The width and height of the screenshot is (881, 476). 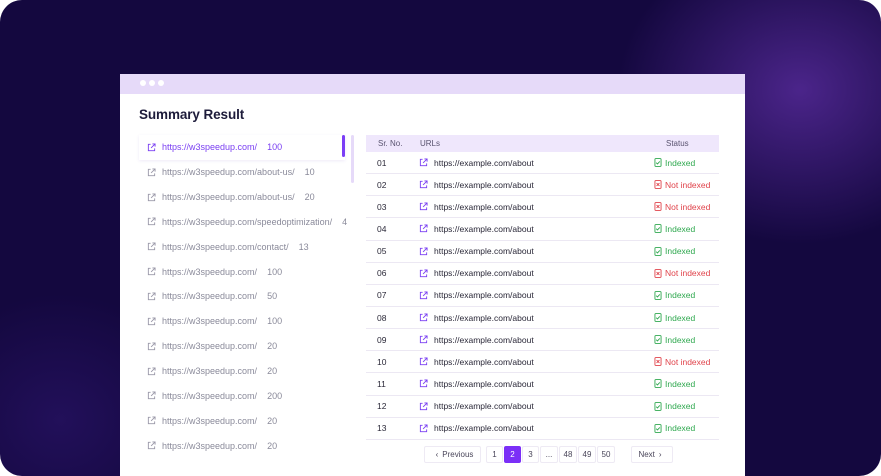 What do you see at coordinates (275, 395) in the screenshot?
I see `list-item-count: 200` at bounding box center [275, 395].